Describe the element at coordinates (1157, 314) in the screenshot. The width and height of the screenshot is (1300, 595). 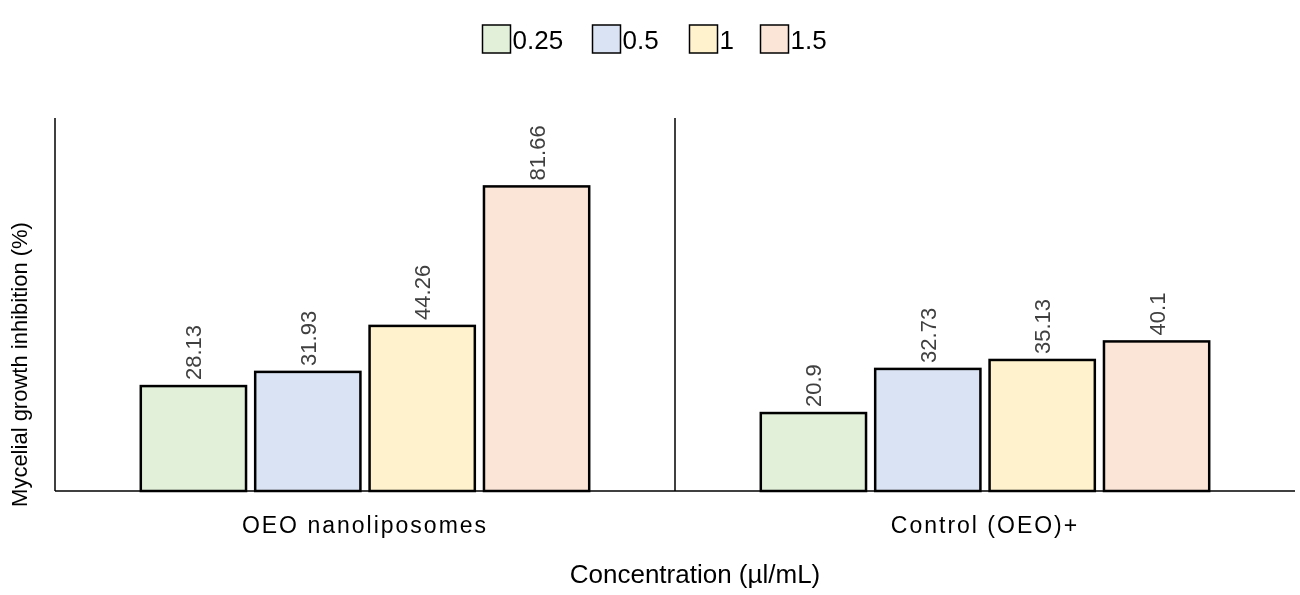
I see `data-label: 40.1` at that location.